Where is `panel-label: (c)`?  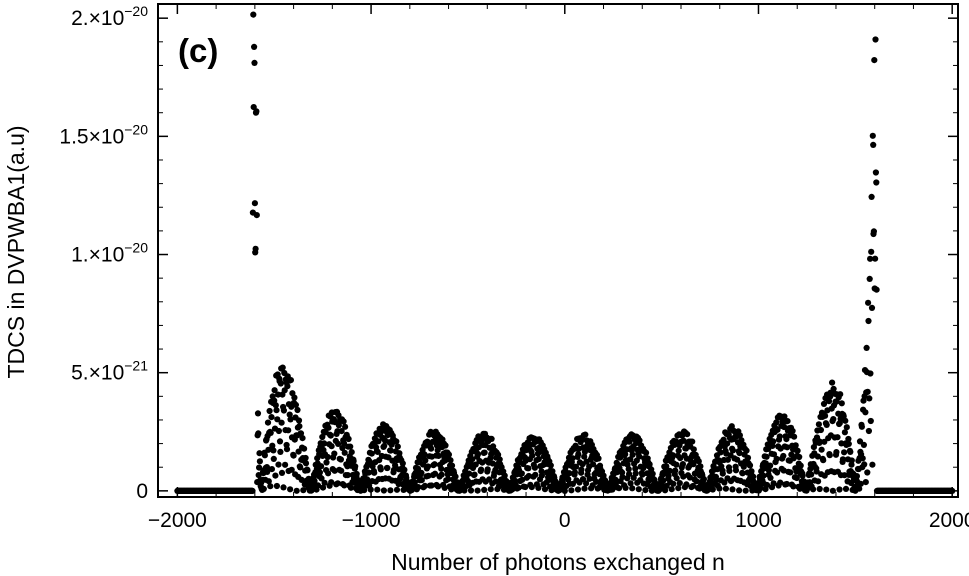
panel-label: (c) is located at coordinates (198, 50).